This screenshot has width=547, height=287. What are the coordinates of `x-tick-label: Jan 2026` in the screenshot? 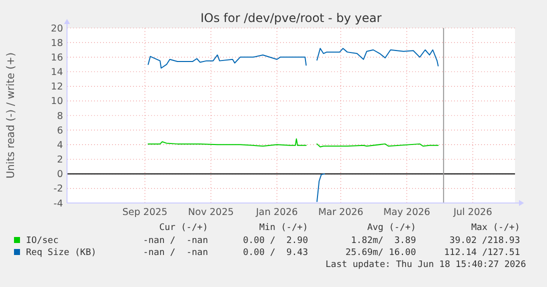 It's located at (276, 212).